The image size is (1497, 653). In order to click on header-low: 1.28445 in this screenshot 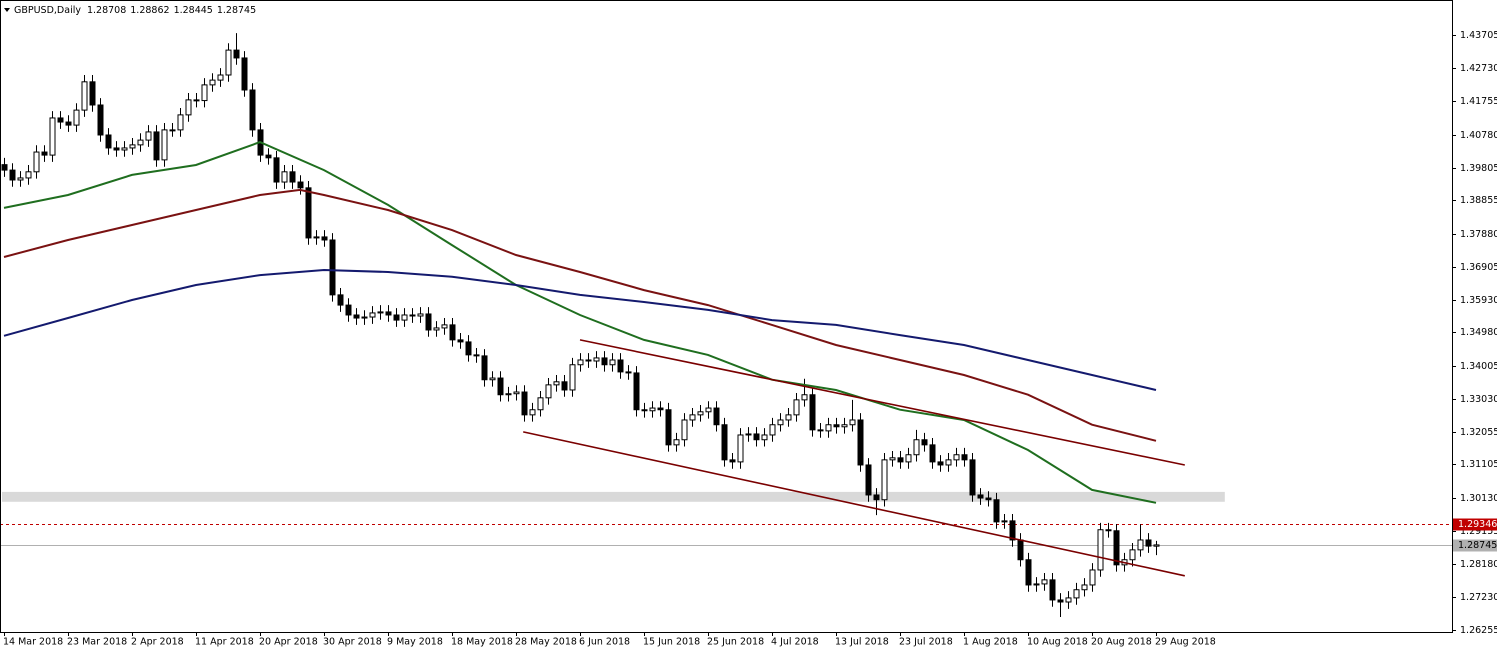, I will do `click(193, 10)`.